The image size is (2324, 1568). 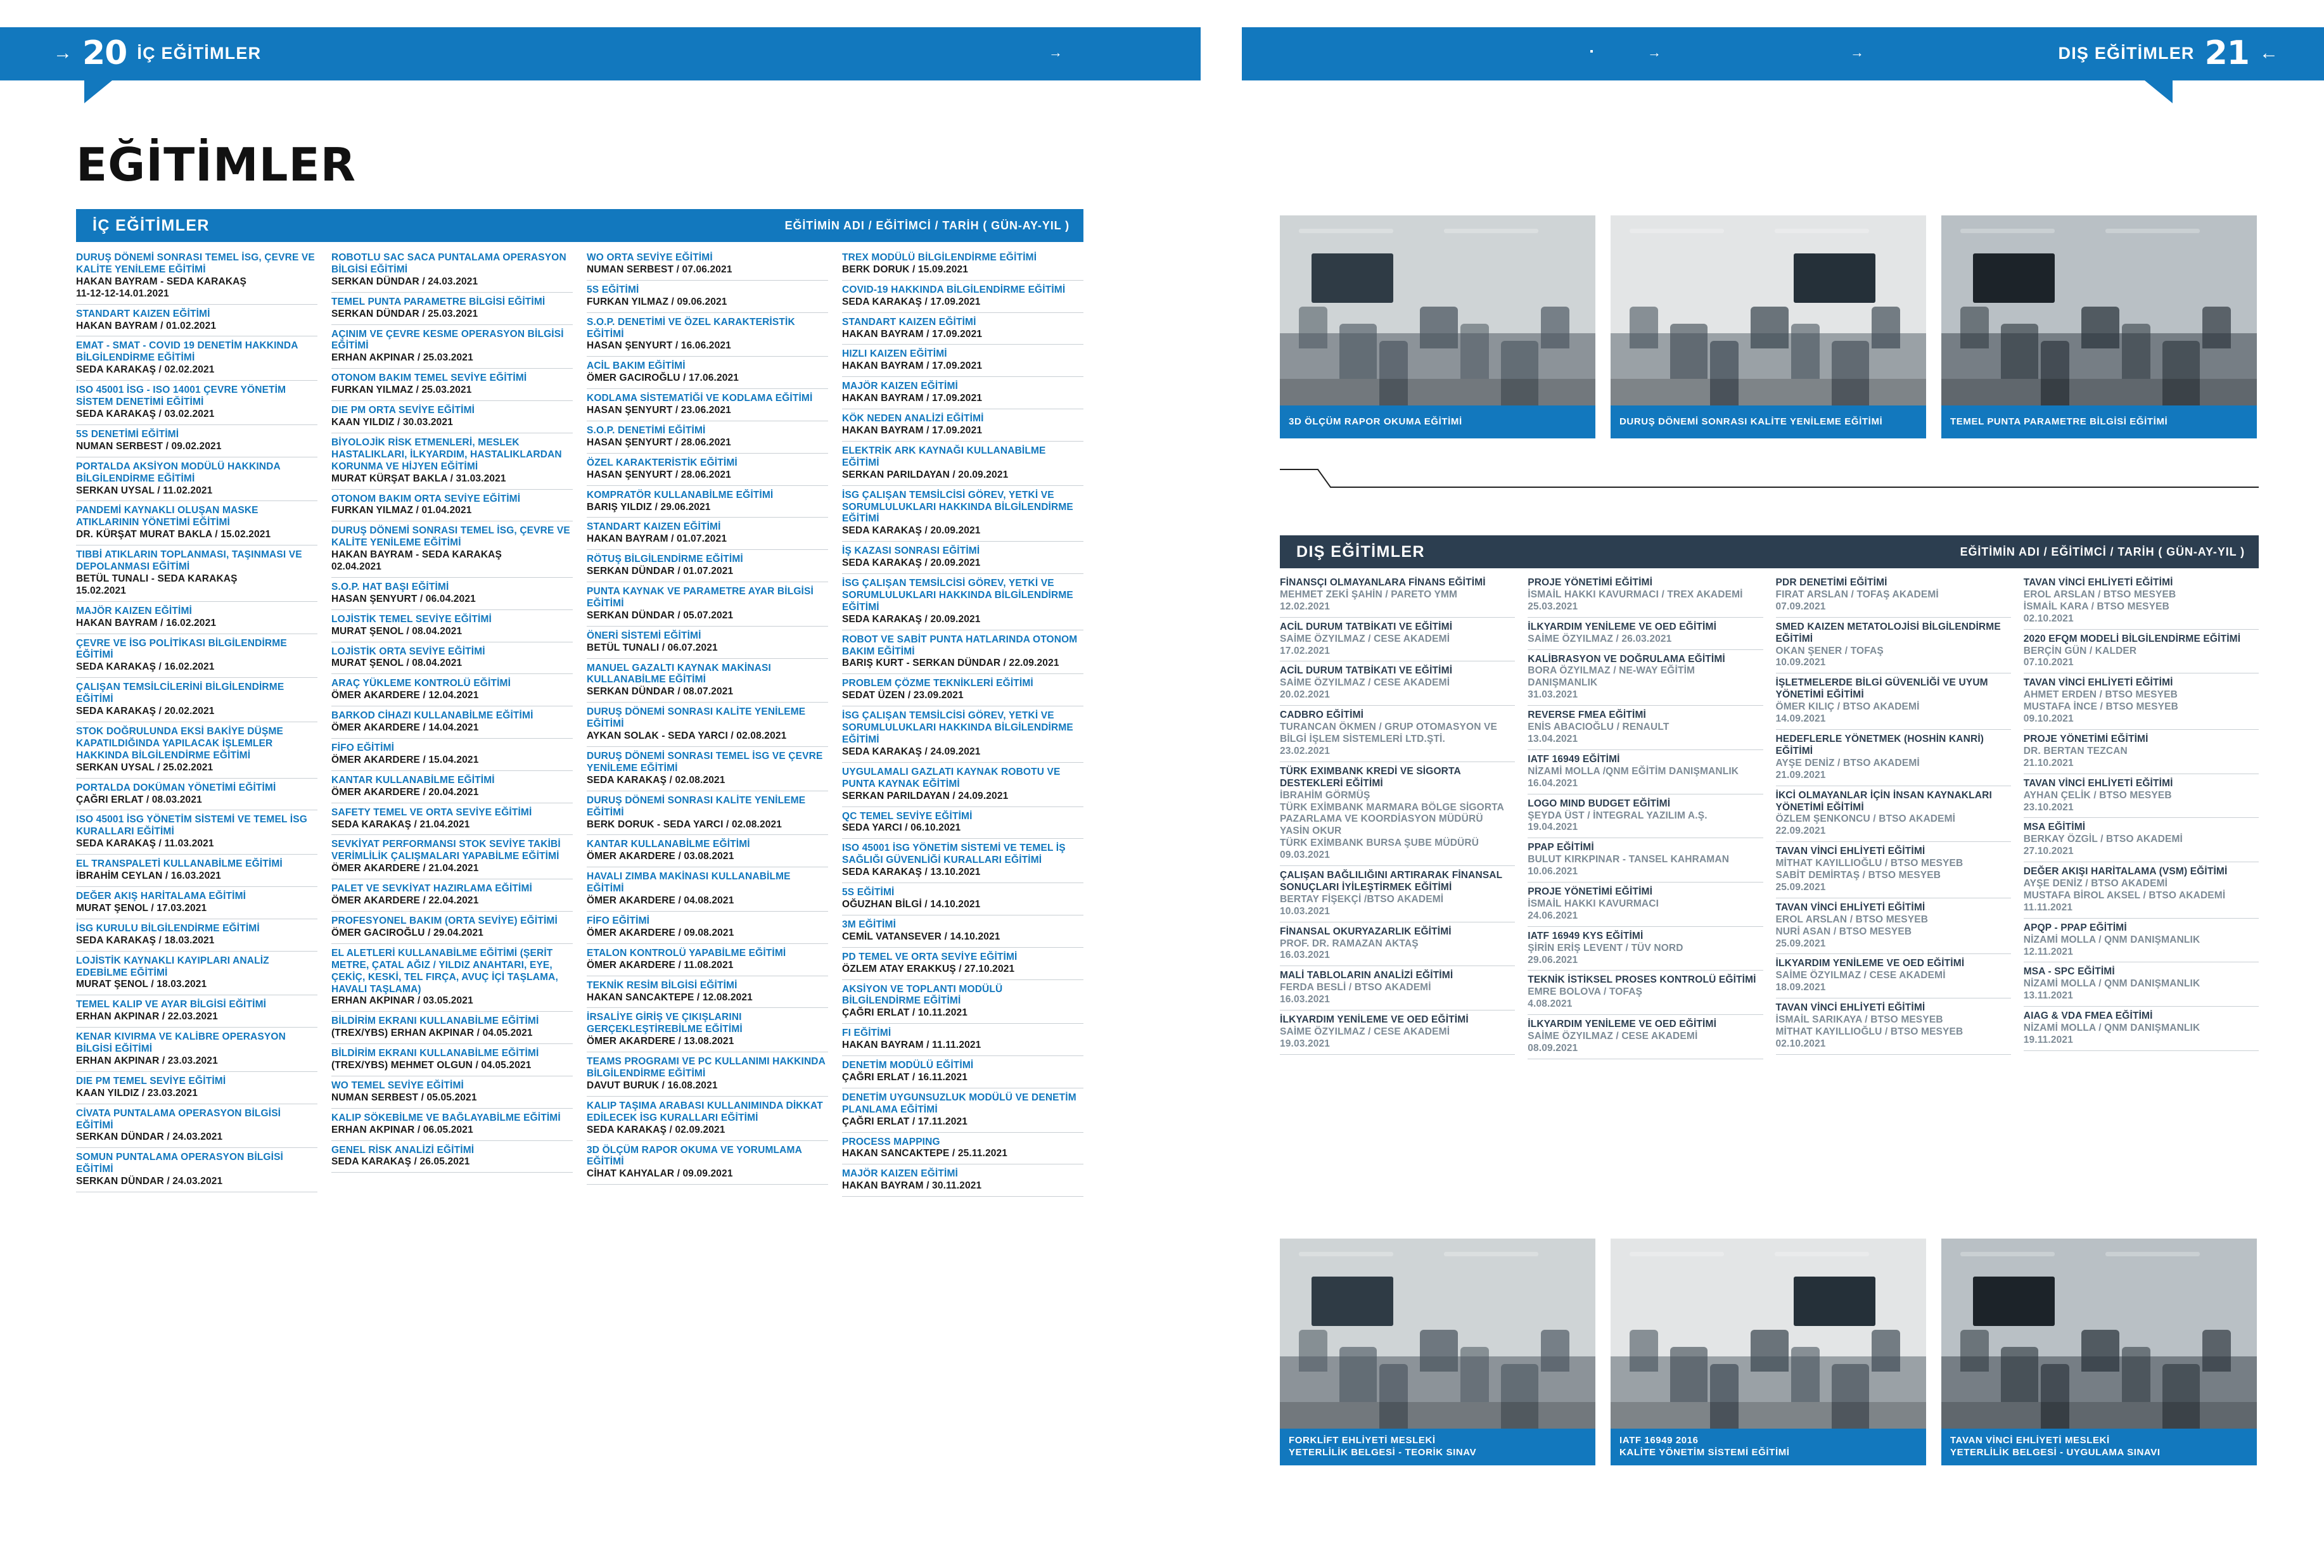 What do you see at coordinates (402, 1001) in the screenshot?
I see `training-trainer-date: ERHAN AKPINAR / 03.05.2021` at bounding box center [402, 1001].